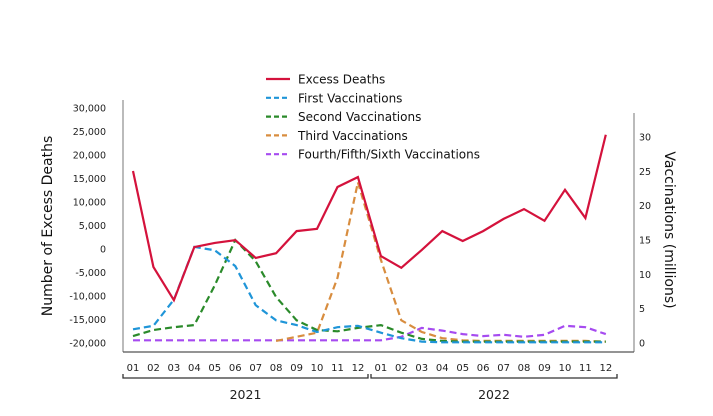 The width and height of the screenshot is (713, 416). Describe the element at coordinates (645, 172) in the screenshot. I see `right-tick-label: 25` at that location.